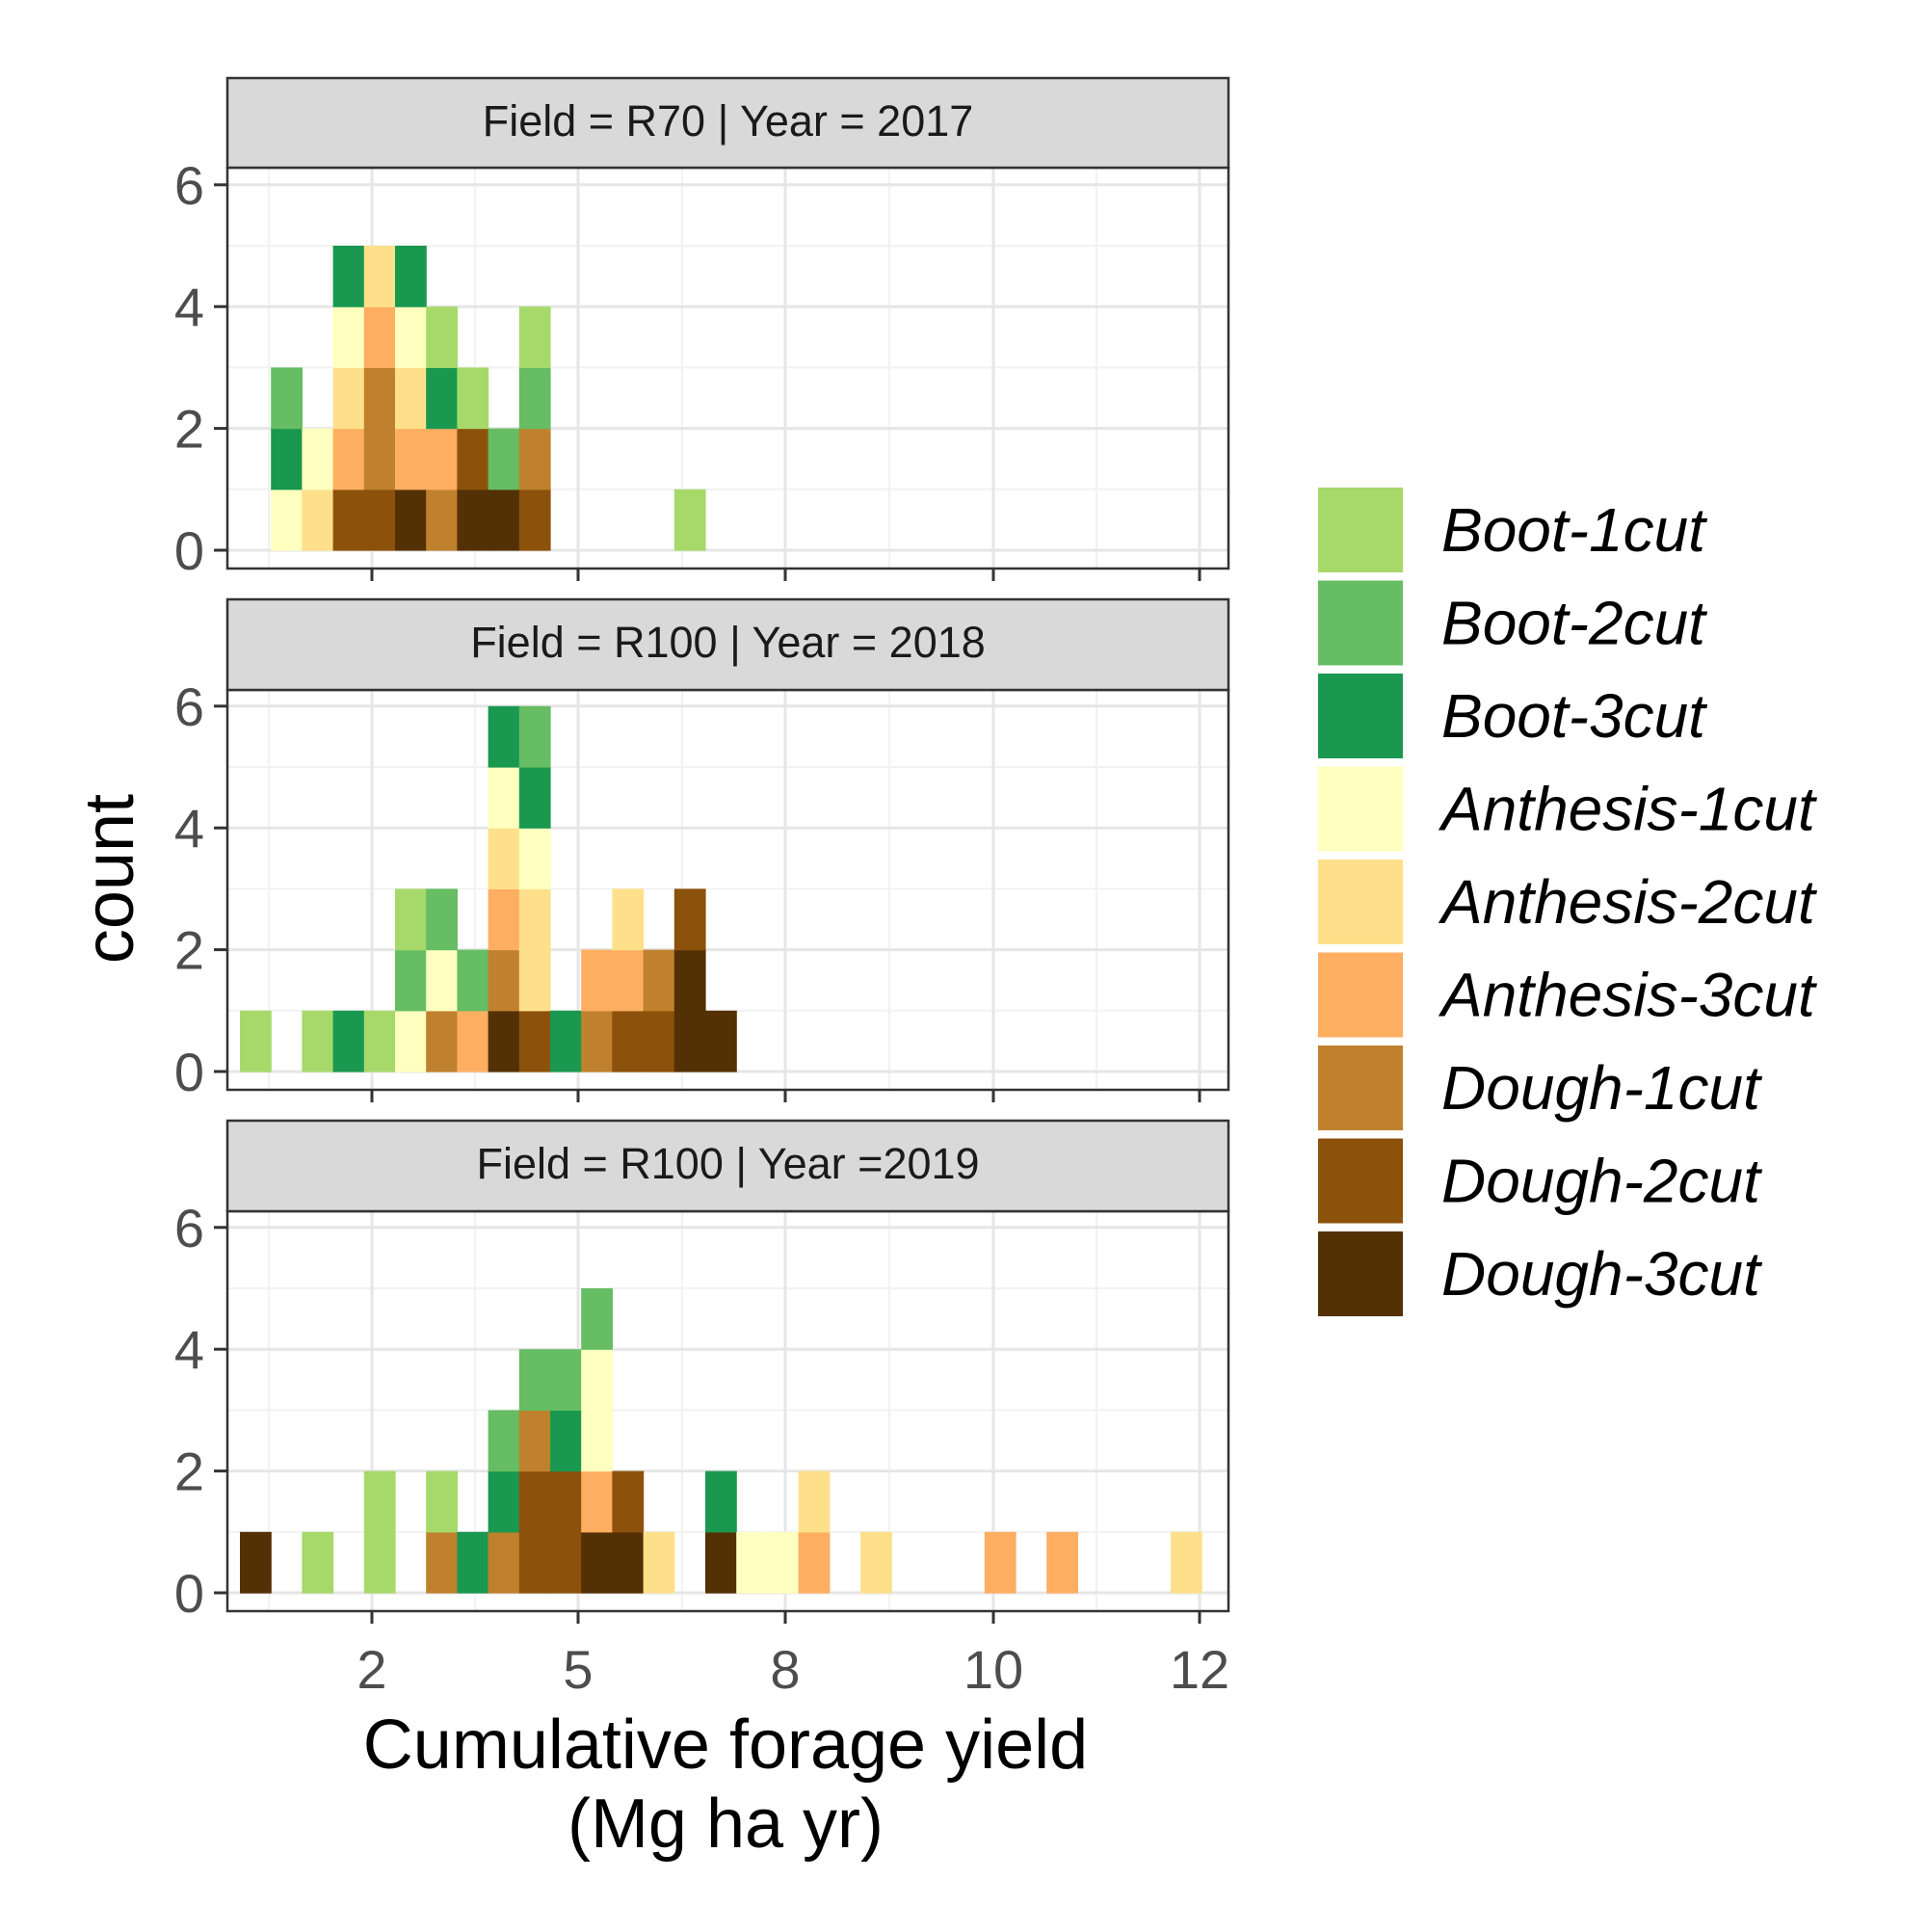 The image size is (1927, 1932). I want to click on x-axis-title-line-2: (Mg ha yr), so click(726, 1824).